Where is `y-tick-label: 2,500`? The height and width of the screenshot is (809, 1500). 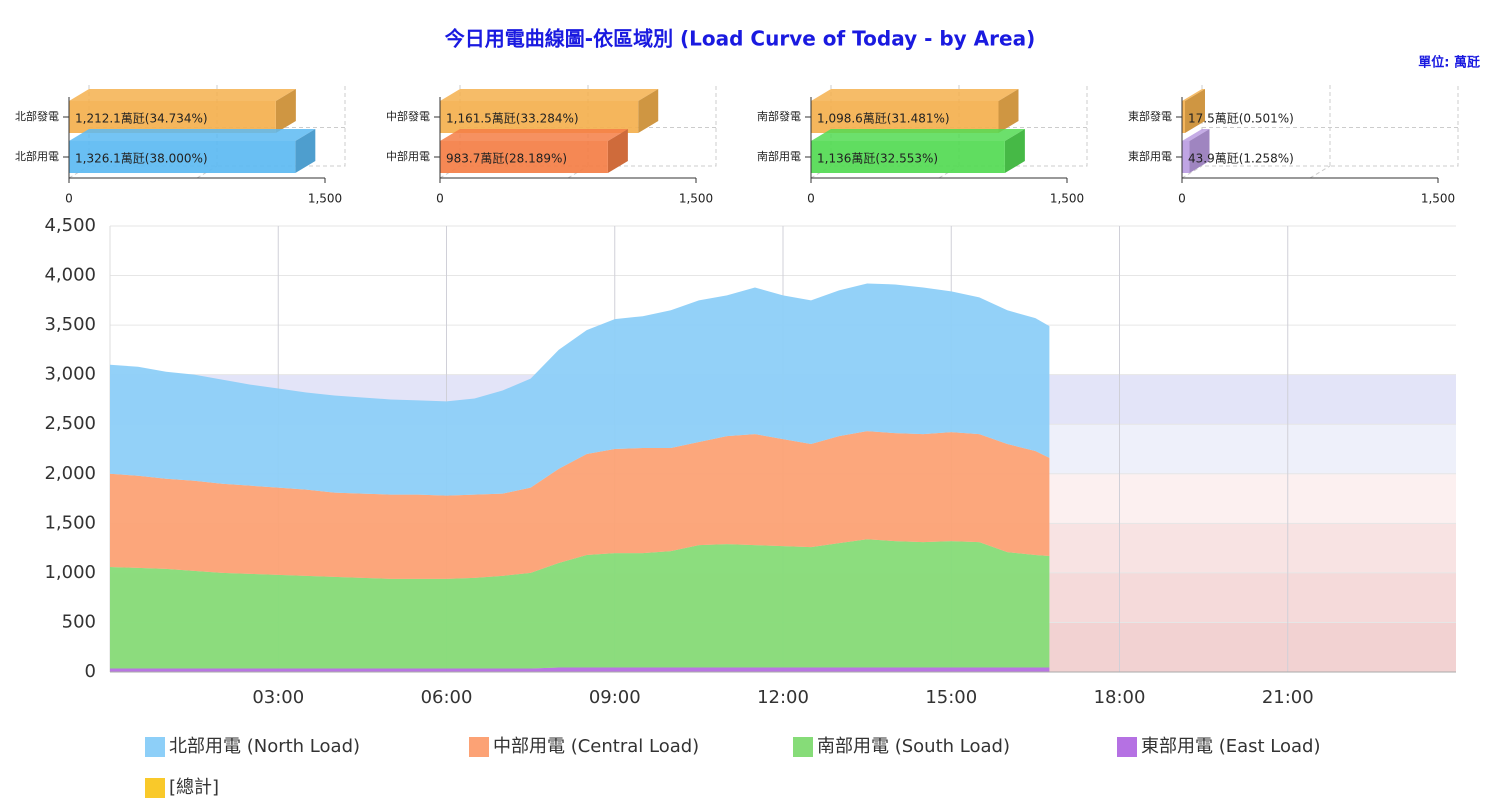 y-tick-label: 2,500 is located at coordinates (70, 423).